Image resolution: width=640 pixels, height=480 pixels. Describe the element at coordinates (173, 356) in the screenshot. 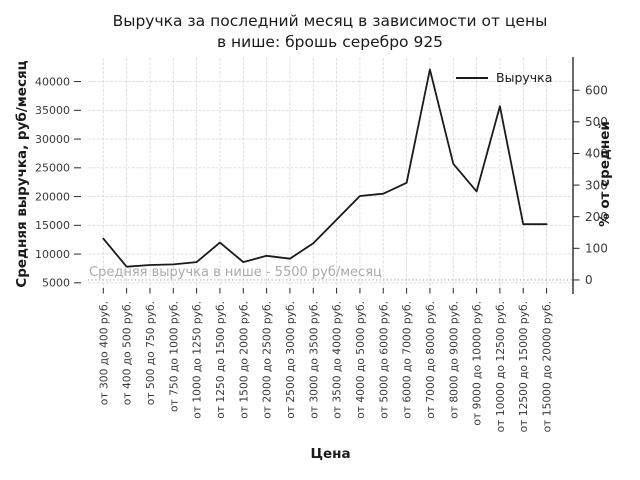

I see `x-tick-label: от 750 до 1000 руб.` at that location.